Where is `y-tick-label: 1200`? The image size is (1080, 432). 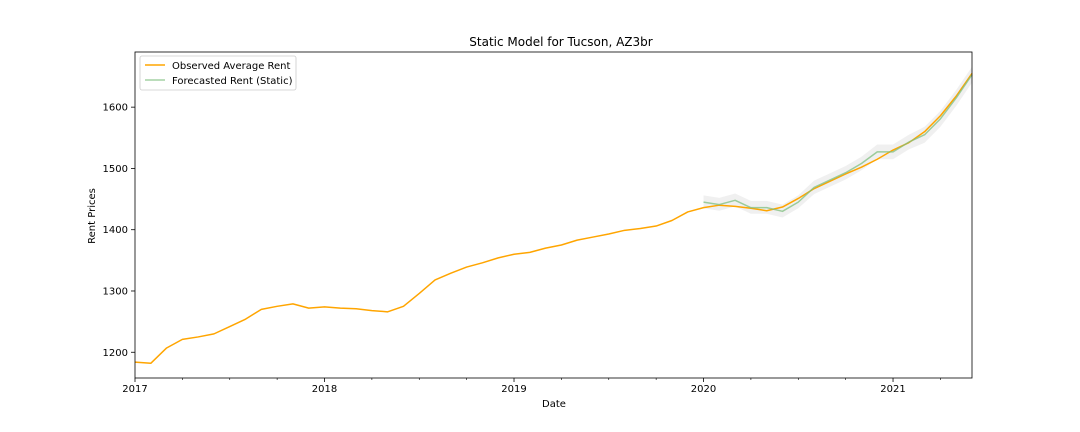
y-tick-label: 1200 is located at coordinates (115, 353).